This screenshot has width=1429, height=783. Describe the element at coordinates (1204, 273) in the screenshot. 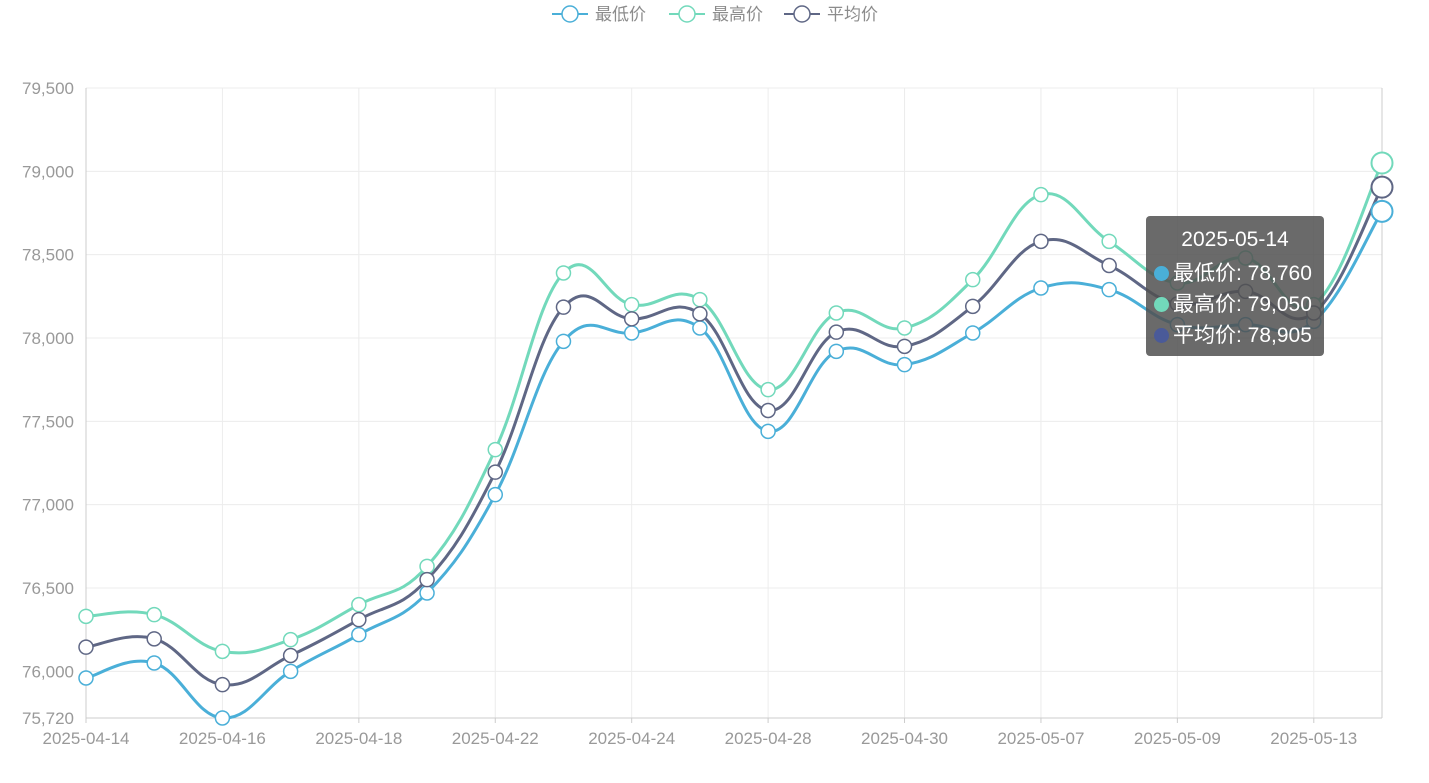

I see `tooltip-label-min: 最低价` at that location.